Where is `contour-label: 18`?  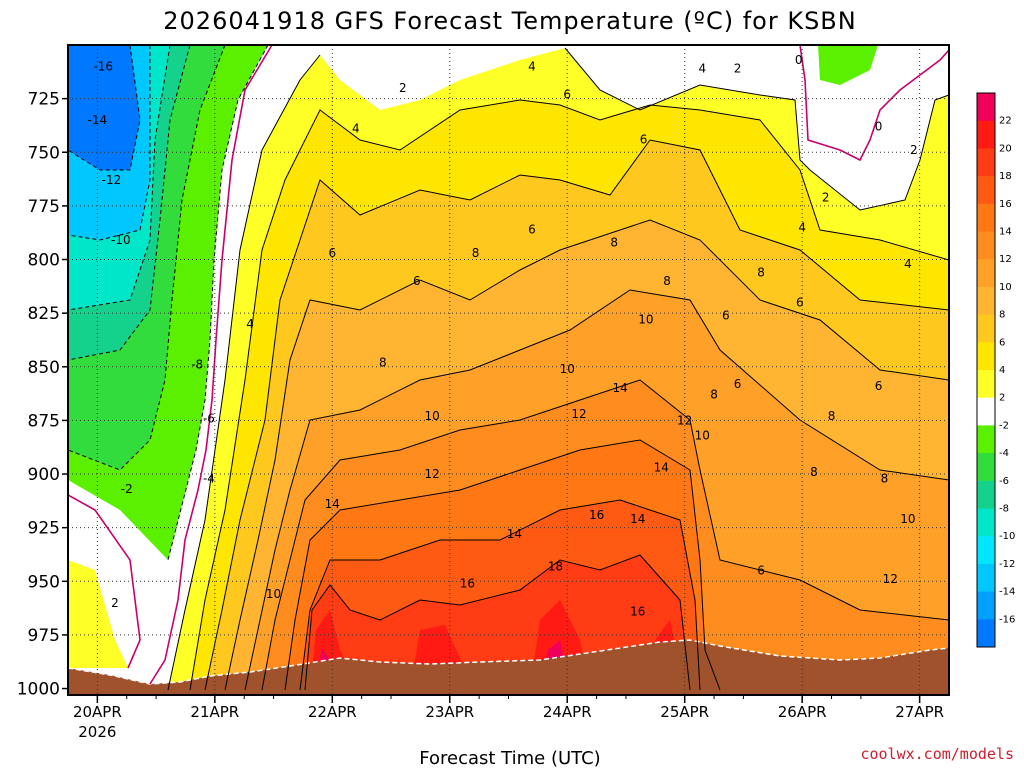
contour-label: 18 is located at coordinates (555, 566).